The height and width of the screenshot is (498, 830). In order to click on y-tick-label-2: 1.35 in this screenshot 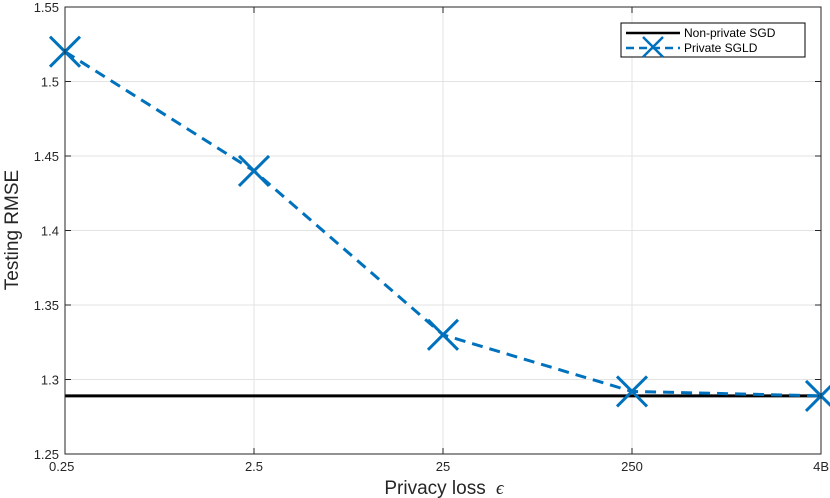, I will do `click(46, 305)`.